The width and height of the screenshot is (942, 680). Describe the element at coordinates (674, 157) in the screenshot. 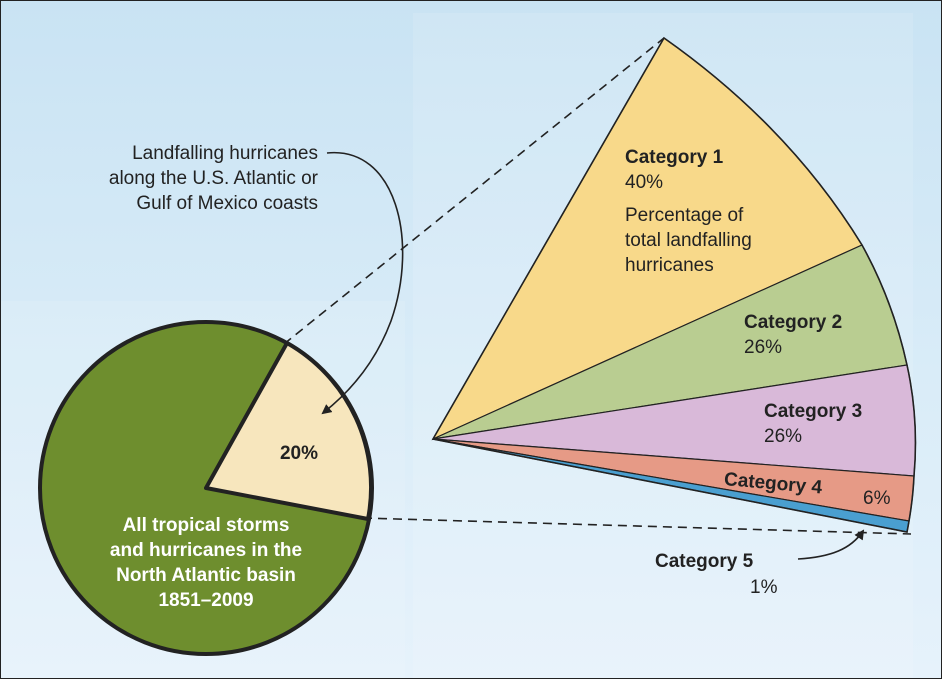

I see `category-1-name: Category 1` at that location.